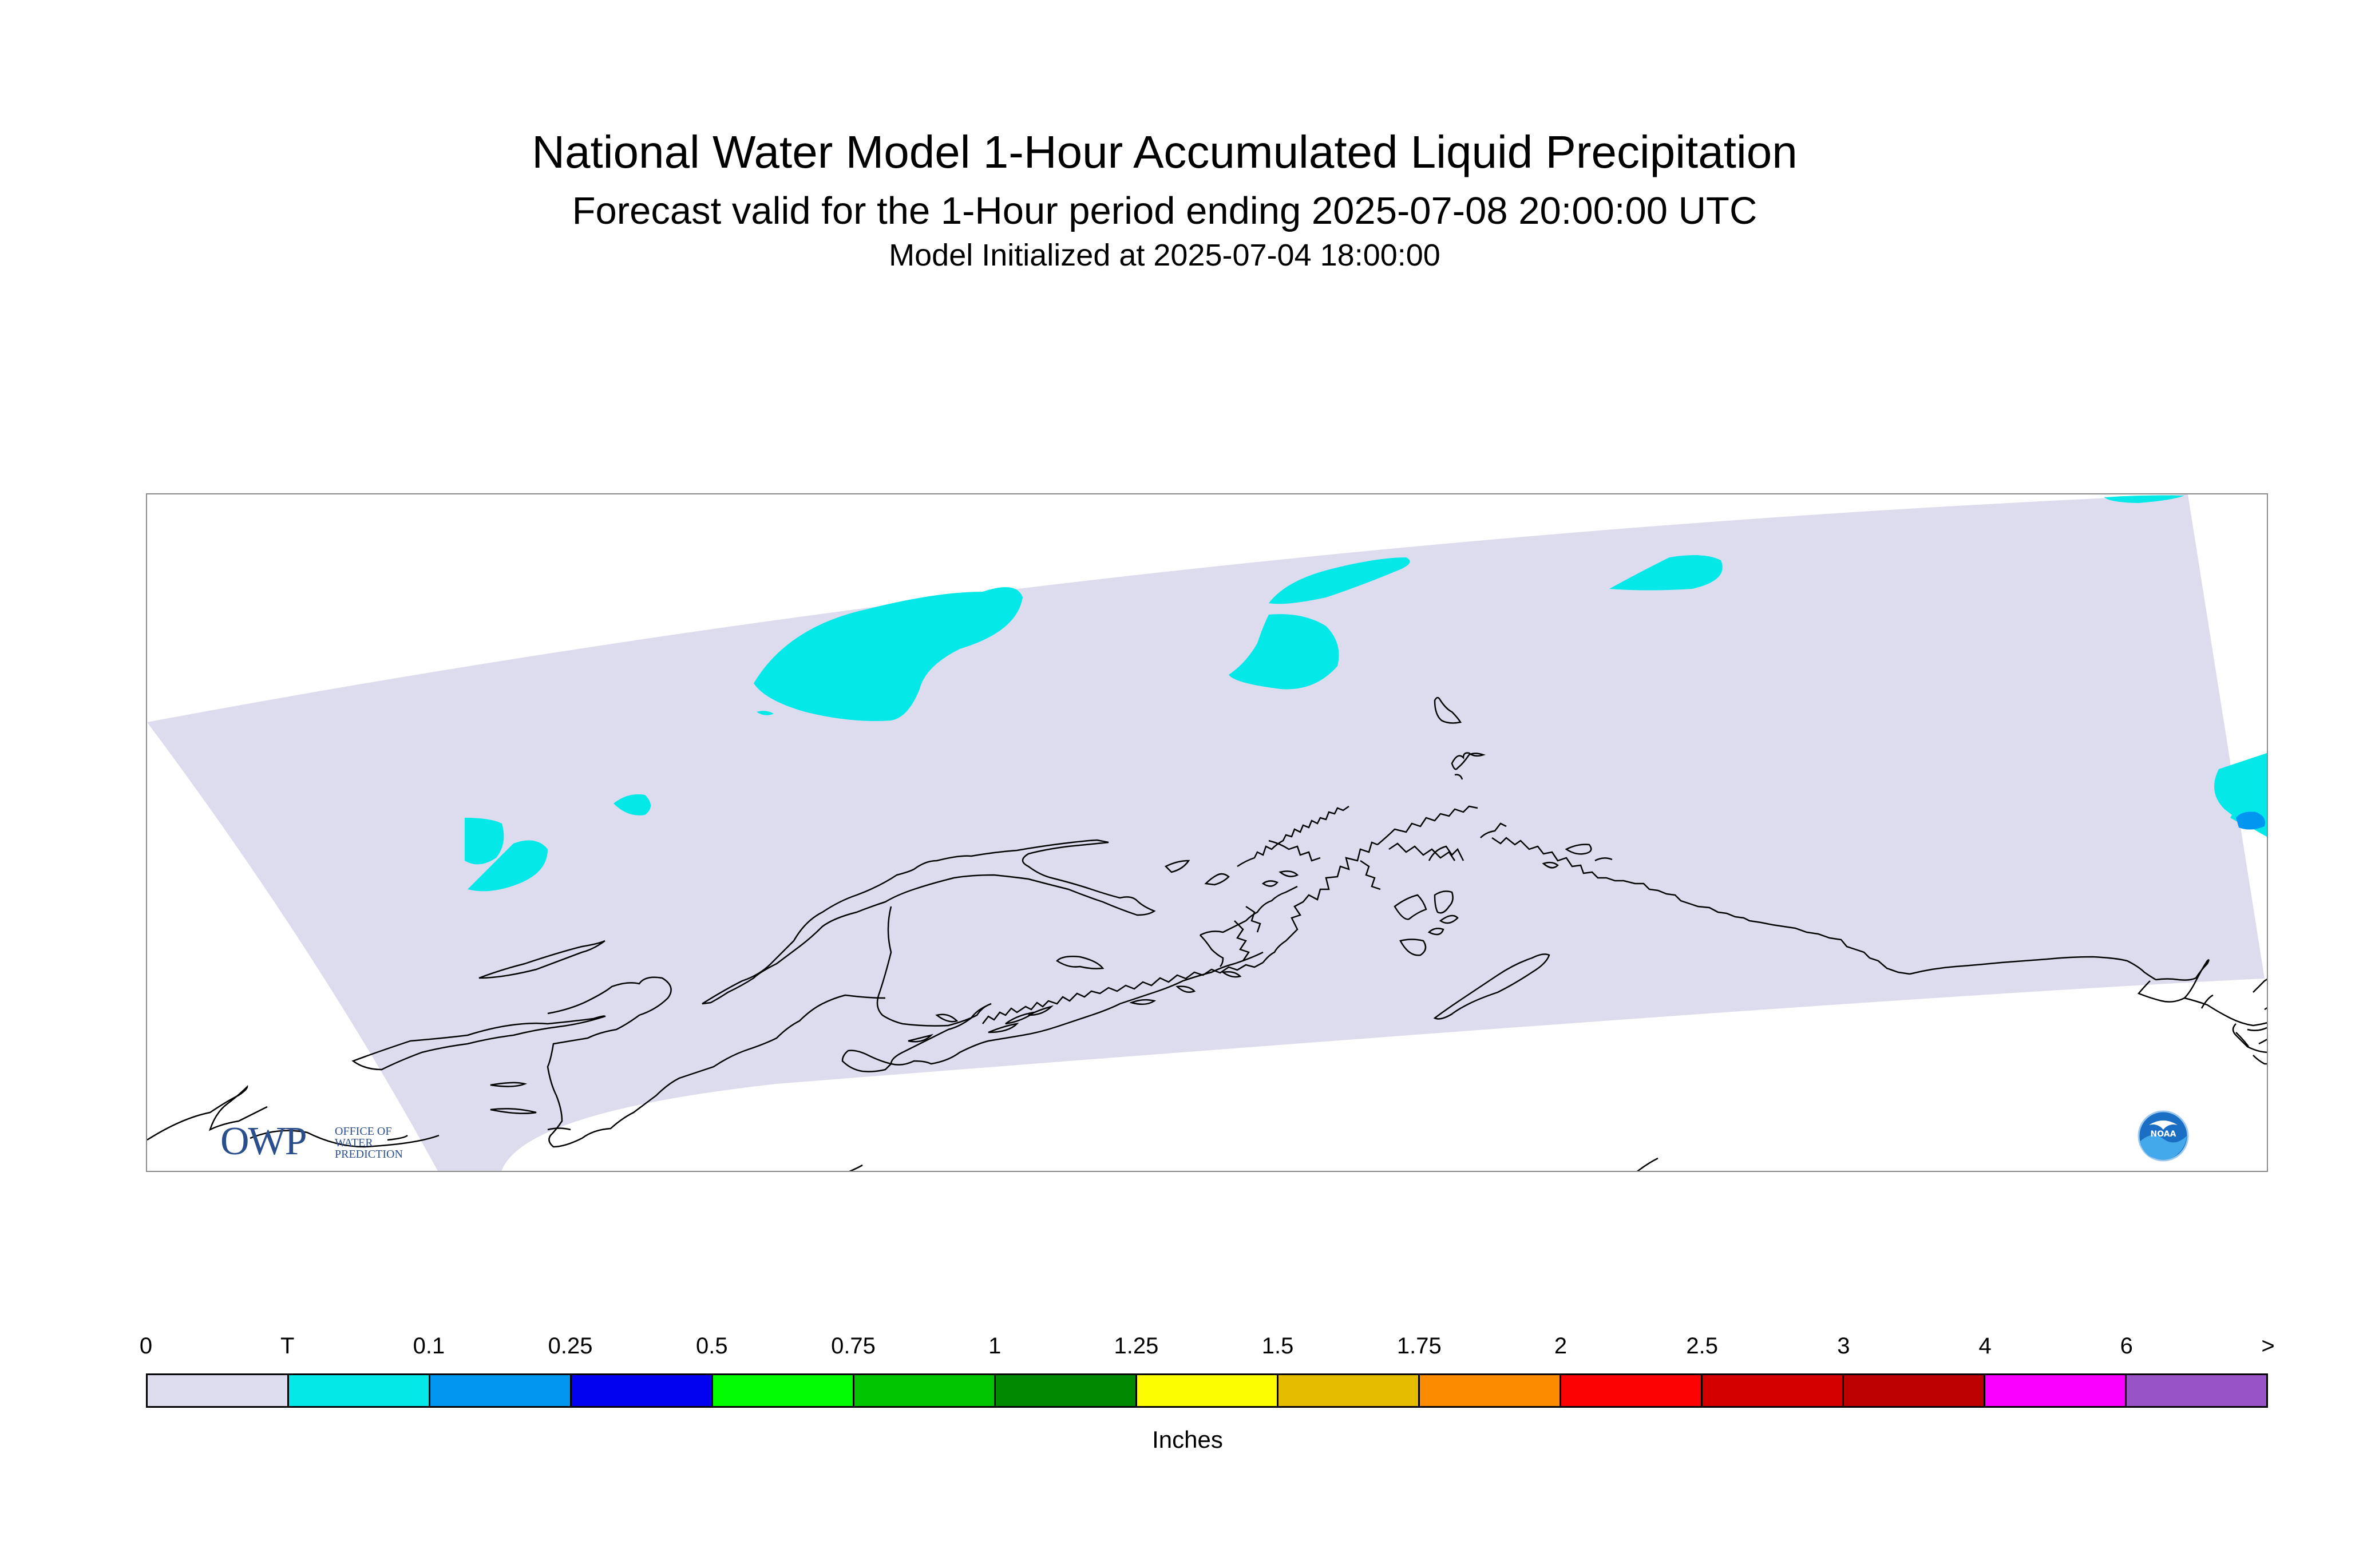 This screenshot has height=1568, width=2375. I want to click on noaa-logo: NOAA, so click(2163, 1136).